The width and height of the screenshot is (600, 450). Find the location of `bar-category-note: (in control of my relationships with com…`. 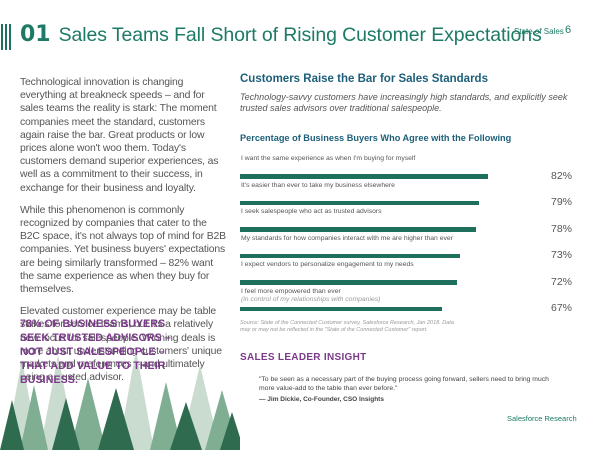

bar-category-note: (in control of my relationships with com… is located at coordinates (311, 299).